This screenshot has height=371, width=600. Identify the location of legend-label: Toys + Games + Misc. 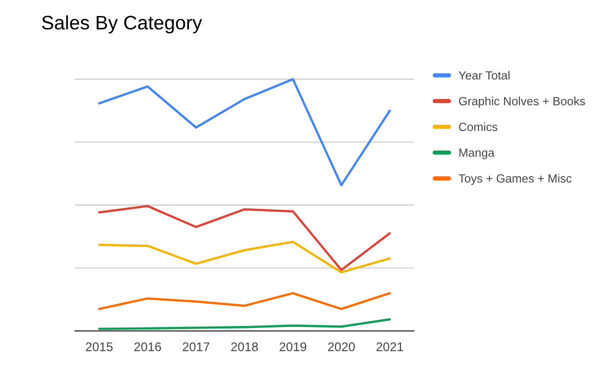
(515, 179).